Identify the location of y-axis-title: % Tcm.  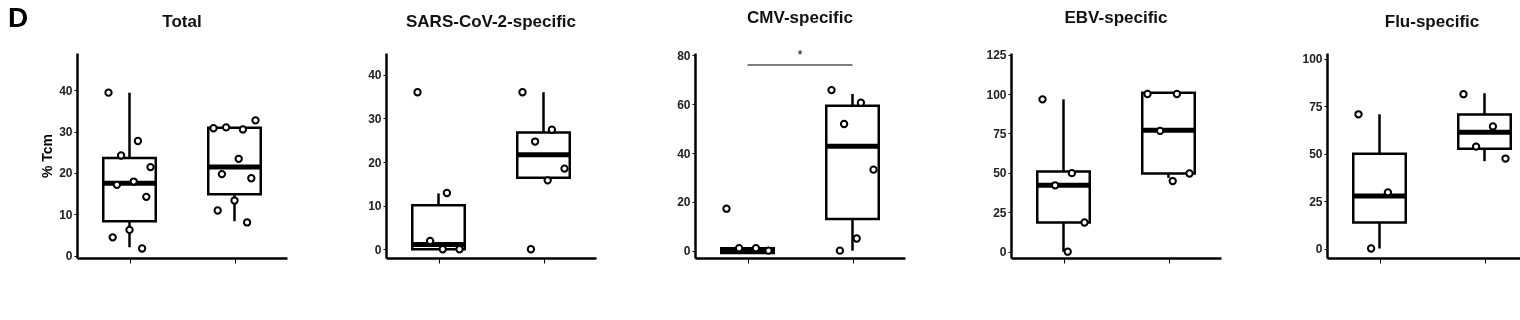
(47, 156).